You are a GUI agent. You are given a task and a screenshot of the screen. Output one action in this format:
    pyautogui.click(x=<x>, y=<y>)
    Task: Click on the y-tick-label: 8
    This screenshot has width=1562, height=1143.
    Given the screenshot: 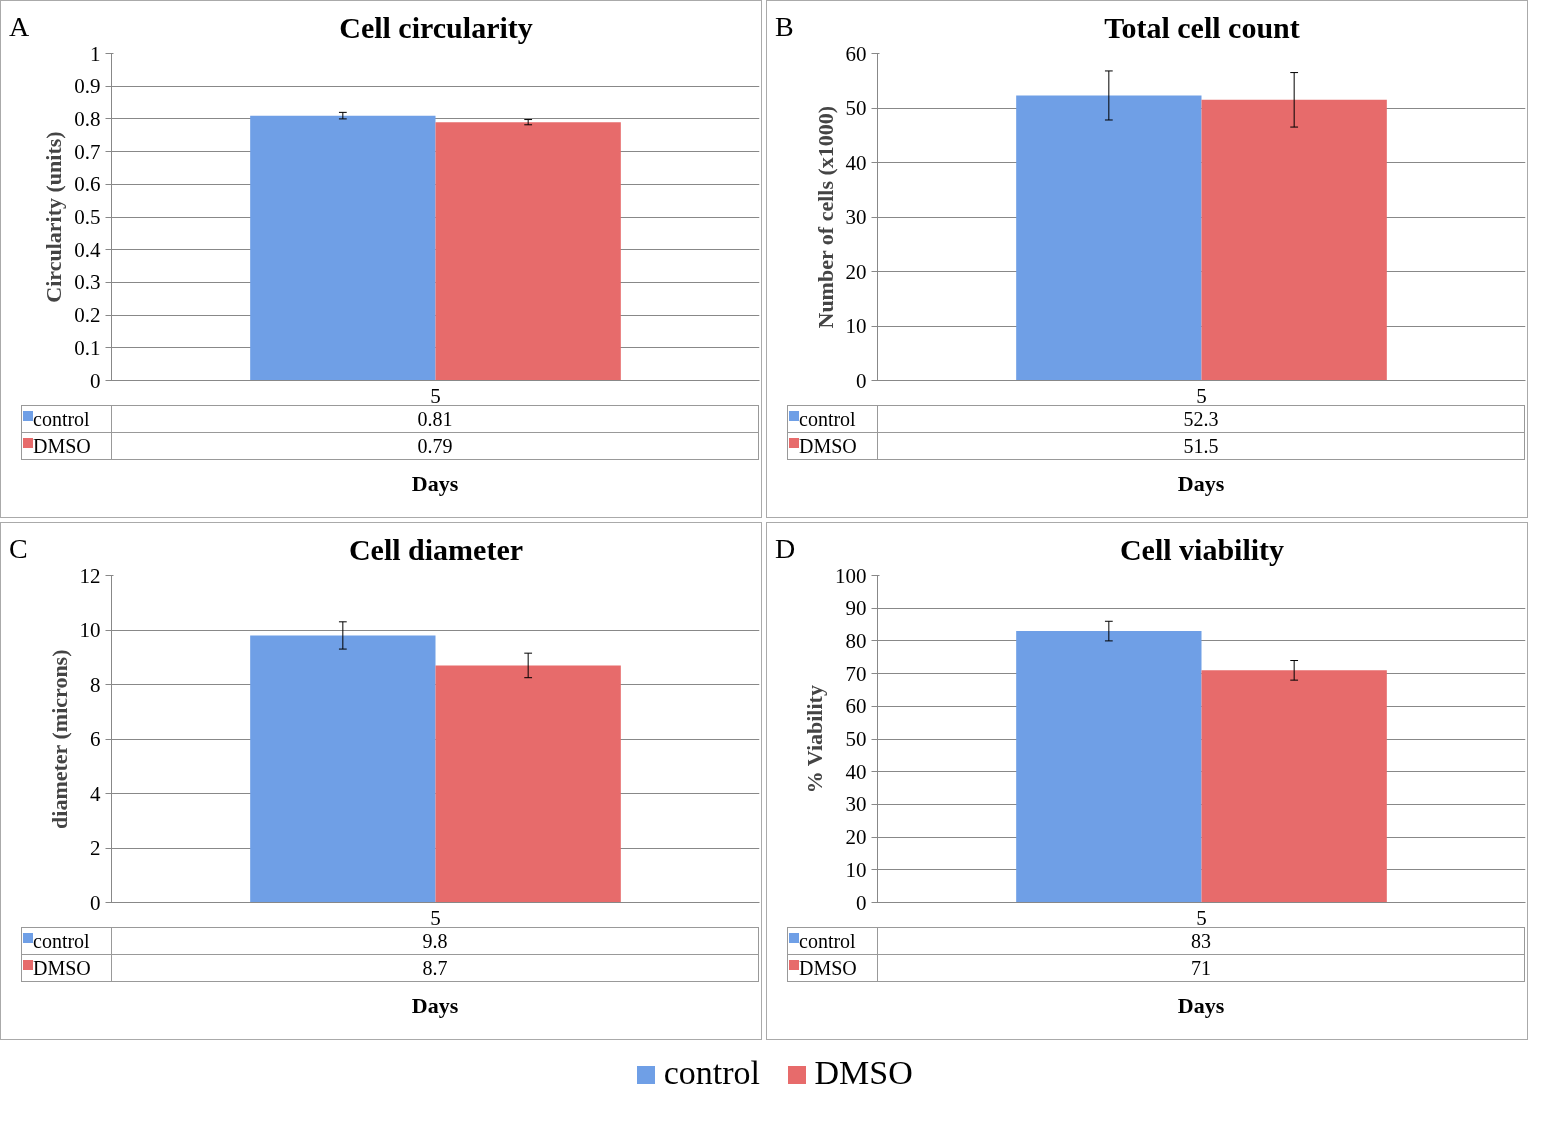 What is the action you would take?
    pyautogui.click(x=95, y=684)
    